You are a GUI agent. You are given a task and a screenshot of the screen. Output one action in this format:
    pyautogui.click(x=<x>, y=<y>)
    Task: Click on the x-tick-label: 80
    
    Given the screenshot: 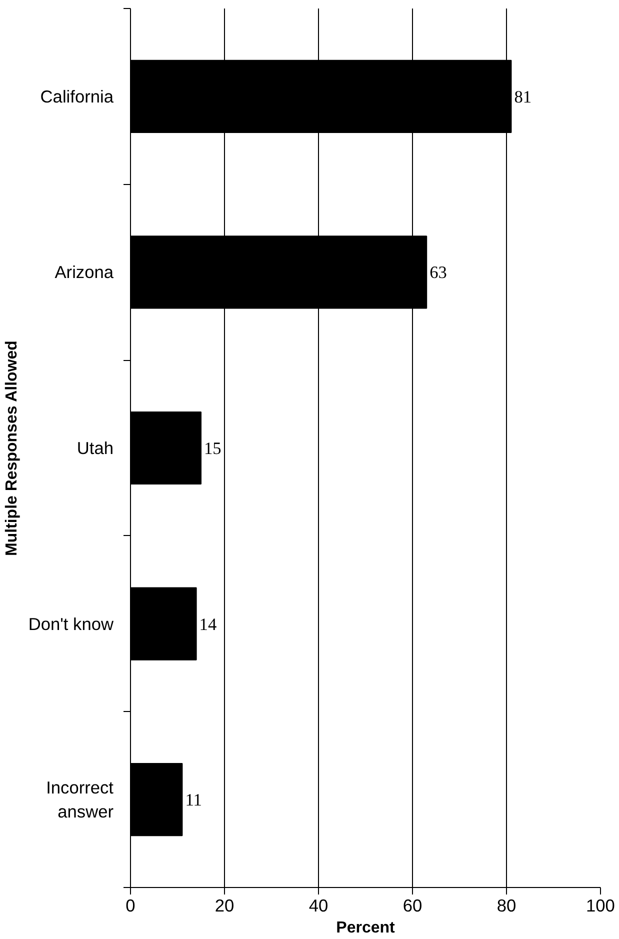 What is the action you would take?
    pyautogui.click(x=506, y=906)
    